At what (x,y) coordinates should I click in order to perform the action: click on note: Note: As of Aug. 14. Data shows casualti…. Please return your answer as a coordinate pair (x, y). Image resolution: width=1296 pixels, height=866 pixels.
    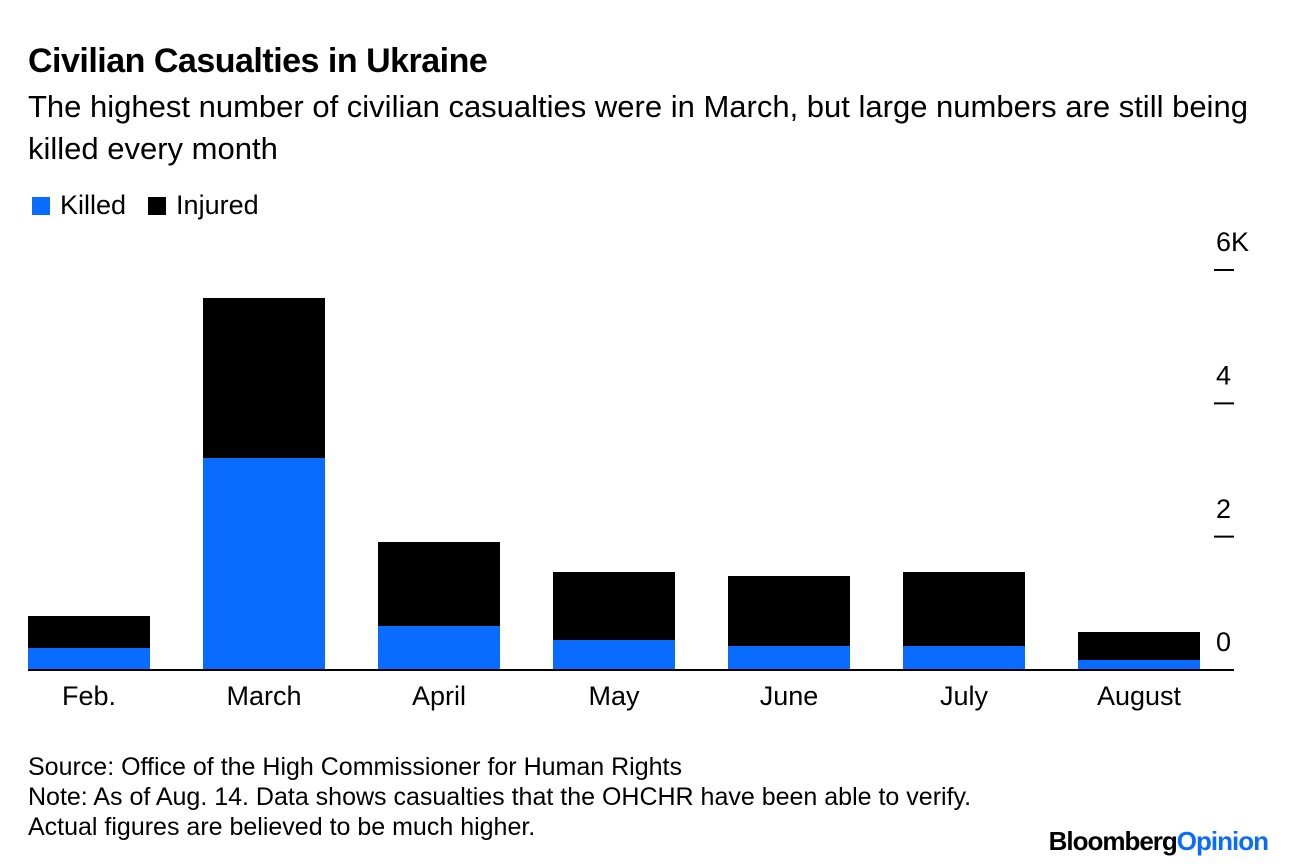
    Looking at the image, I should click on (500, 812).